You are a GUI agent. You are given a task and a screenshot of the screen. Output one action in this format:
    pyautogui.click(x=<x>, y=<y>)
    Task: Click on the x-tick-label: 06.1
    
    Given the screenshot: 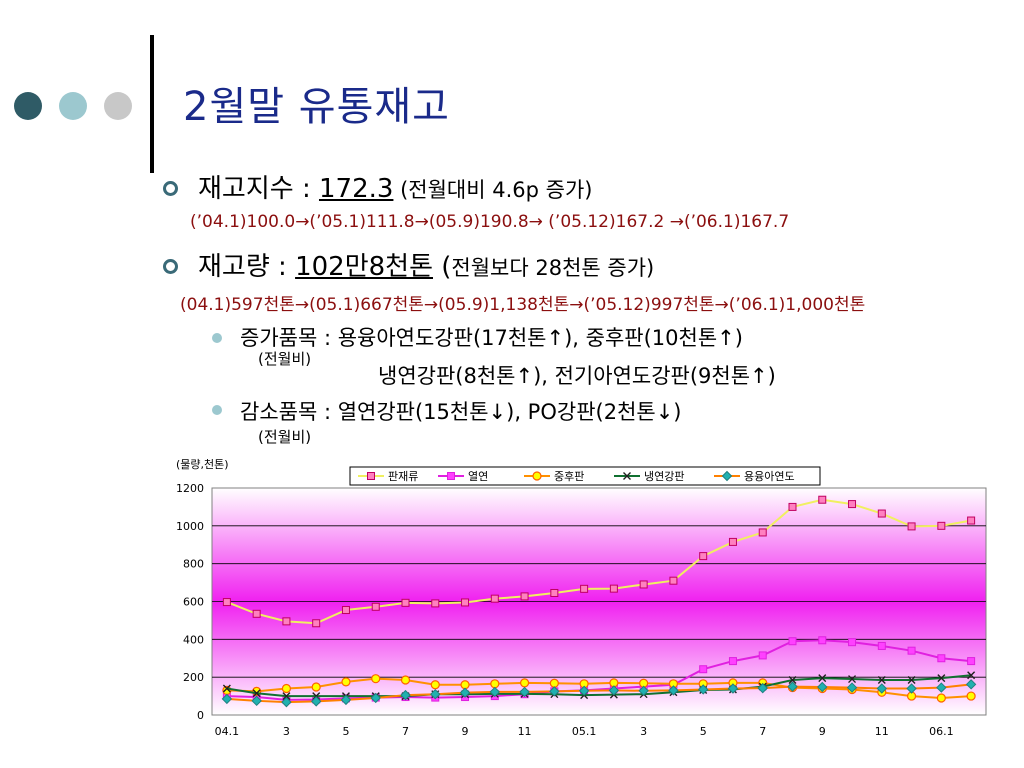 What is the action you would take?
    pyautogui.click(x=941, y=731)
    